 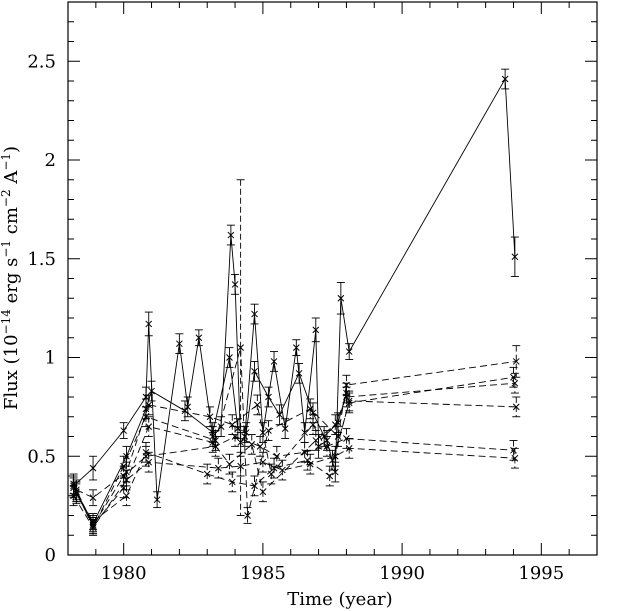 I want to click on y-axis-label-suffix: ), so click(x=11, y=149).